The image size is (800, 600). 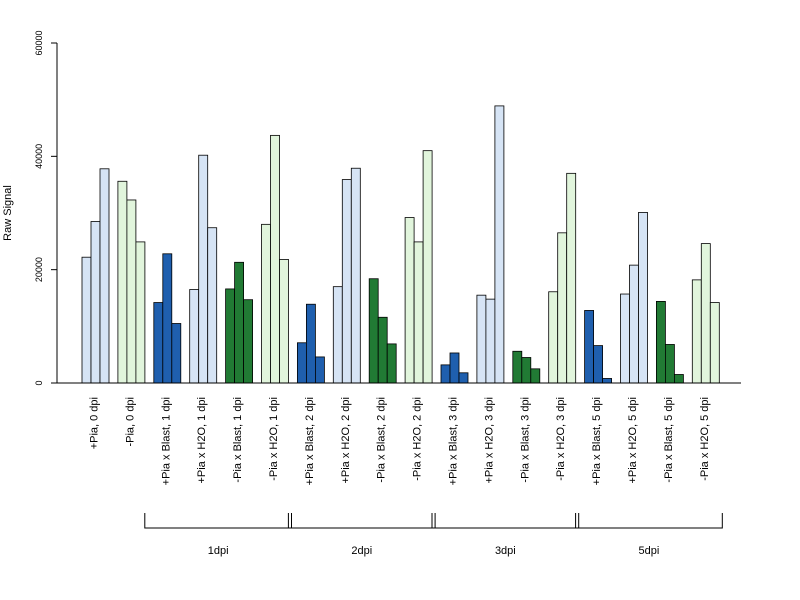 I want to click on x-tick-label: +Pia, 0 dpi, so click(x=95, y=423).